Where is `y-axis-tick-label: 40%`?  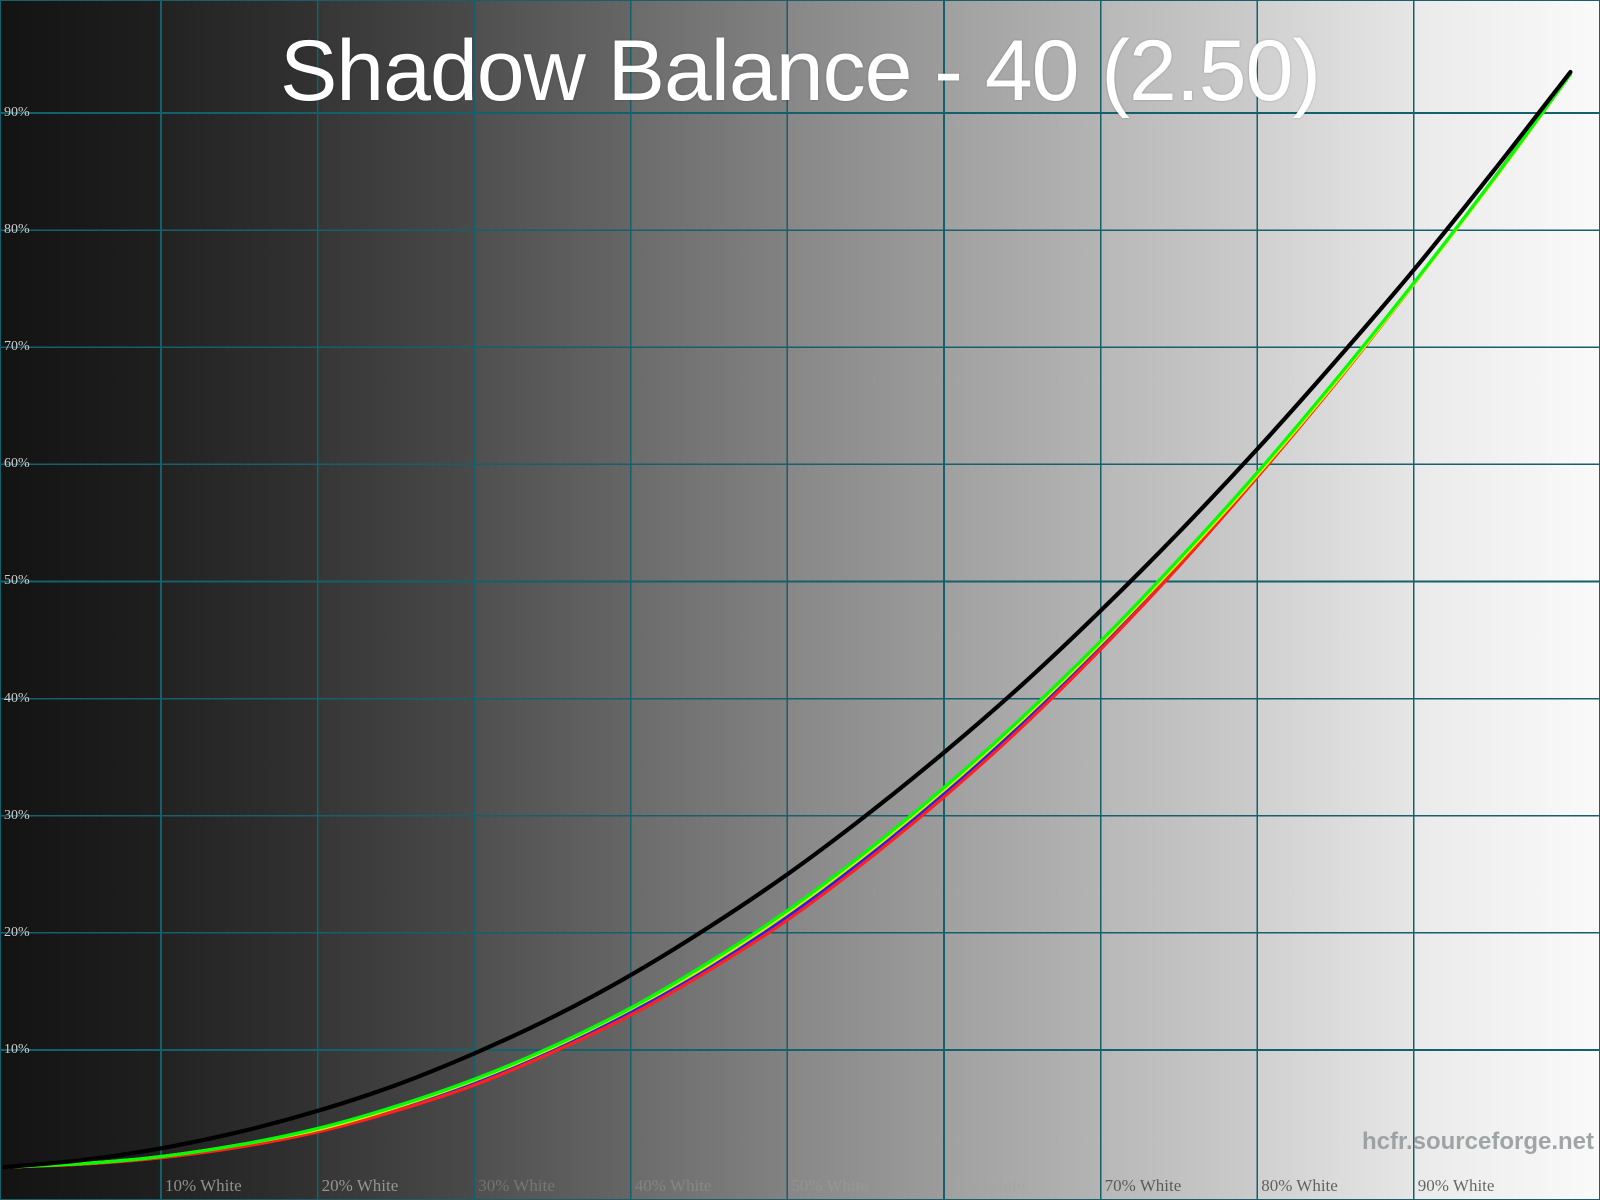
y-axis-tick-label: 40% is located at coordinates (17, 698).